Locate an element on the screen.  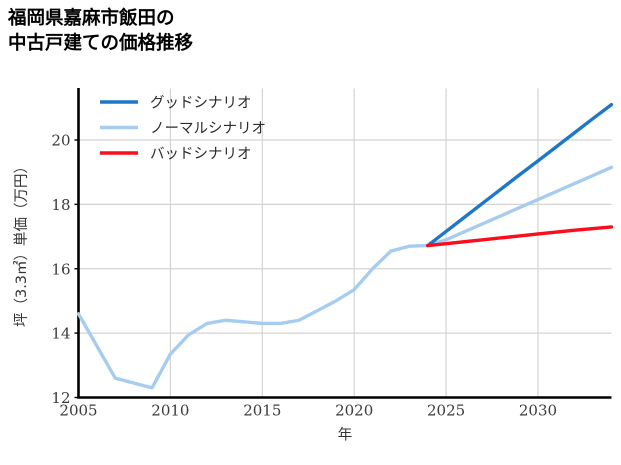
legend-item-good: グッドシナリオ is located at coordinates (176, 103).